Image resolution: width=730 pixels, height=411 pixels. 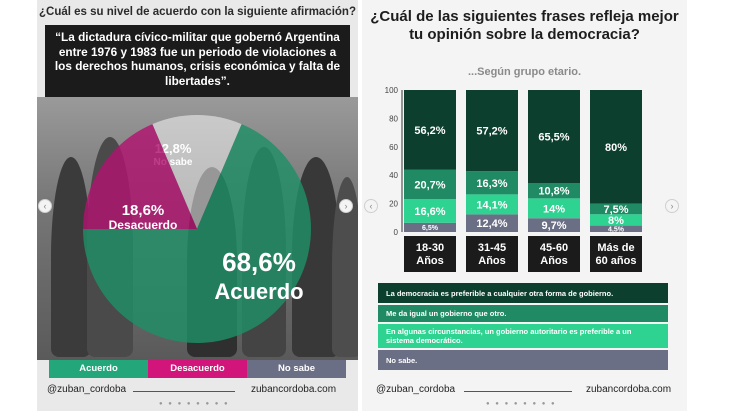 I want to click on bar-value-label: 20,7%, so click(x=429, y=186).